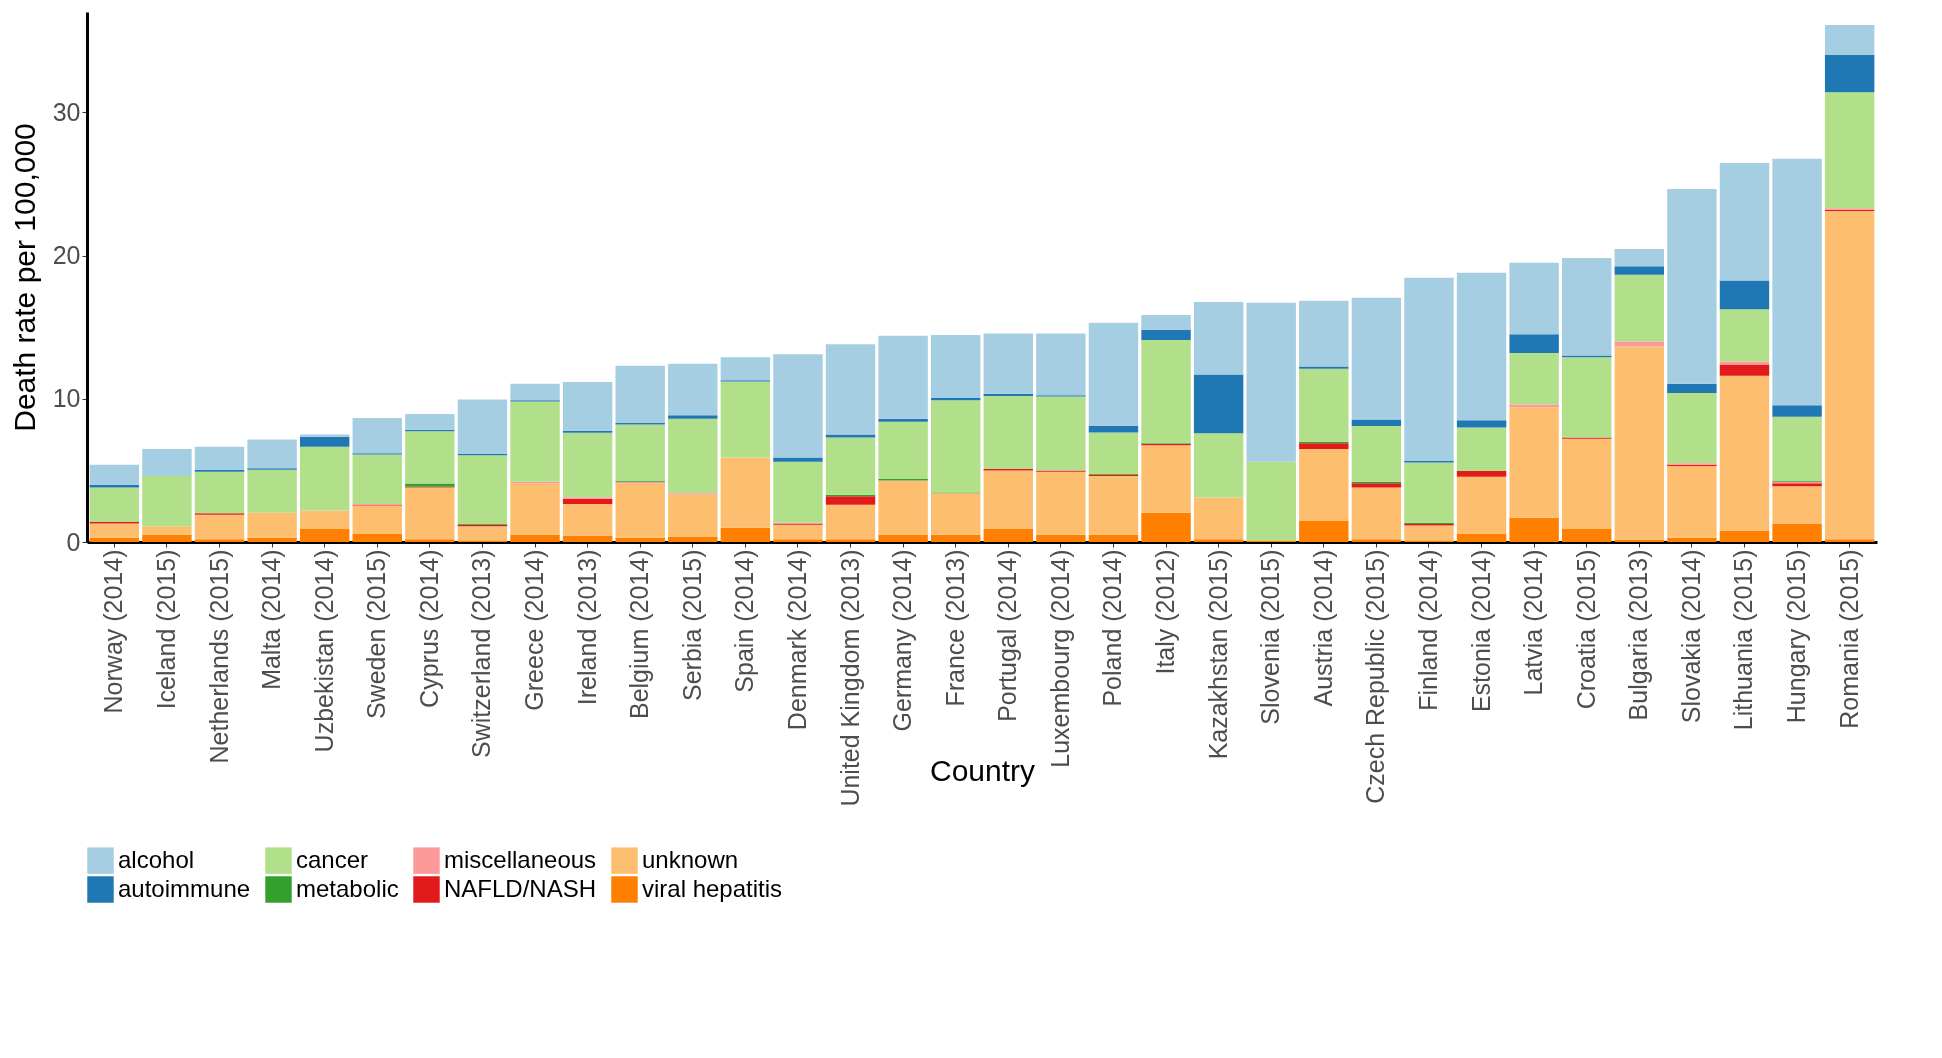 This screenshot has width=1942, height=1058. Describe the element at coordinates (113, 631) in the screenshot. I see `x-tick-label: Norway (2014)` at that location.